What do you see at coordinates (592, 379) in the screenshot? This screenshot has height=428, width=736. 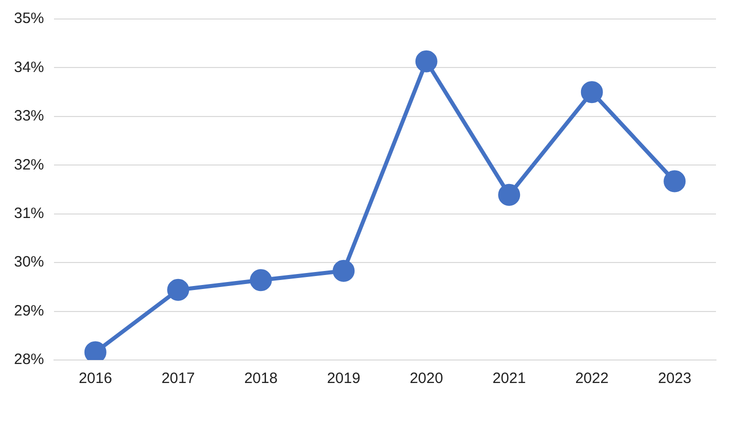 I see `x-tick-label: 2022` at bounding box center [592, 379].